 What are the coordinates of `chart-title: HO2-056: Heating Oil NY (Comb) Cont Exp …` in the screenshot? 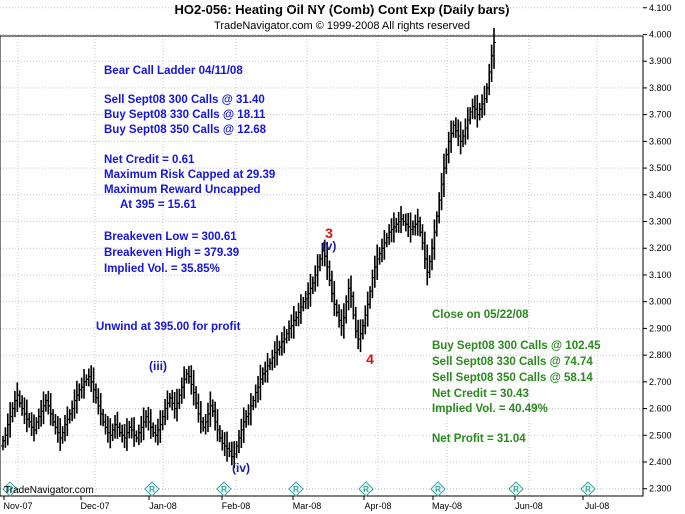 It's located at (342, 9).